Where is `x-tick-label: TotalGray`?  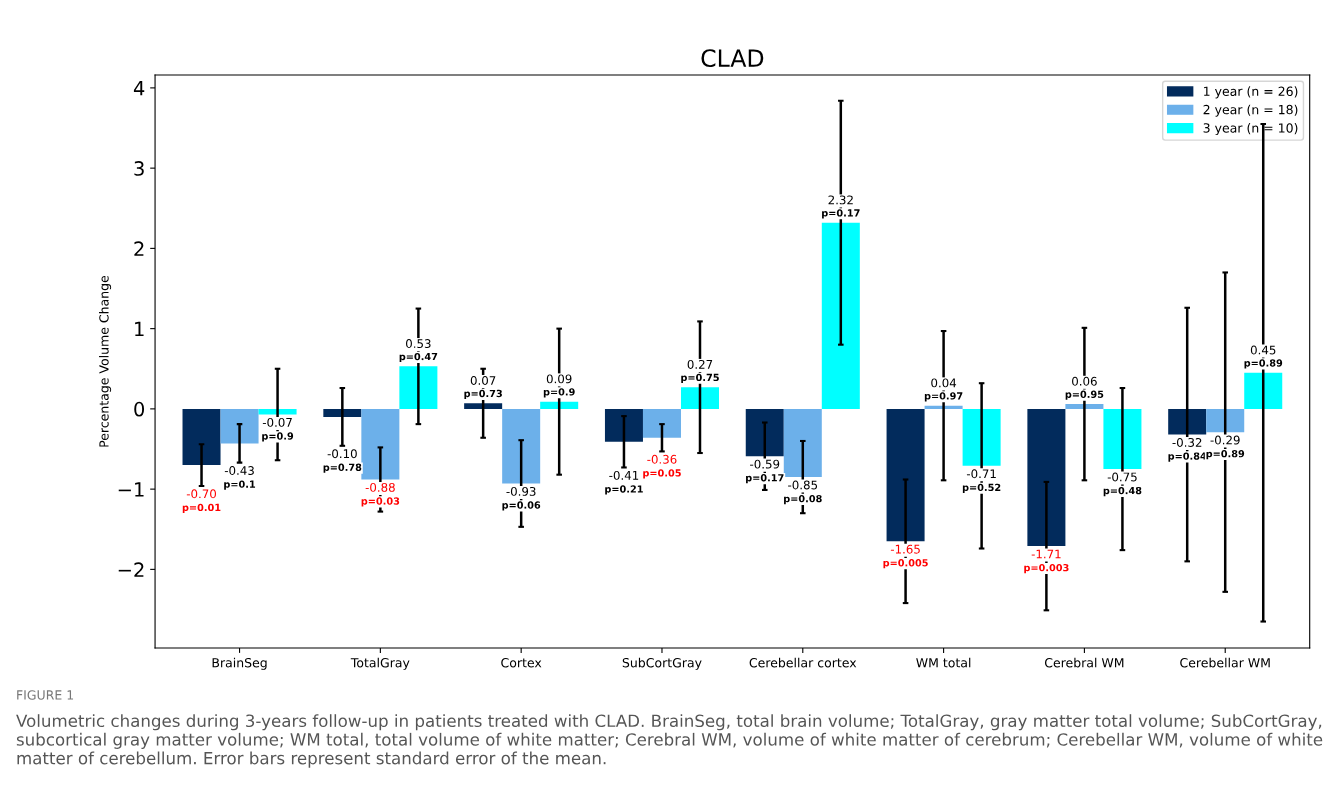 x-tick-label: TotalGray is located at coordinates (380, 663).